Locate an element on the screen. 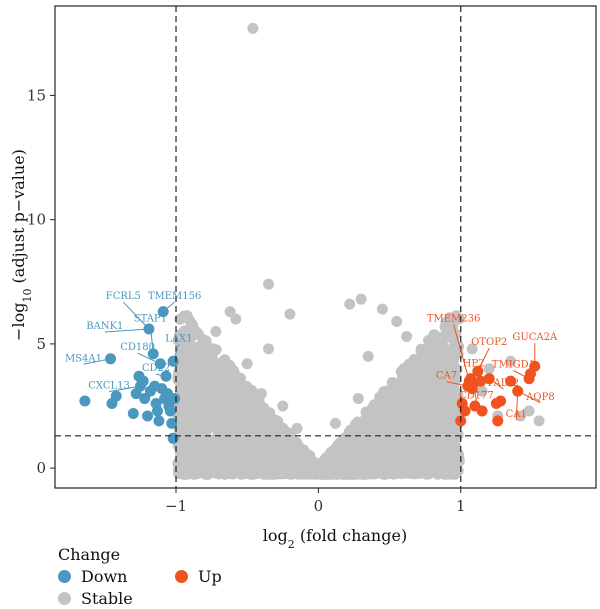 The image size is (600, 609). gene-label: PADI2 is located at coordinates (503, 383).